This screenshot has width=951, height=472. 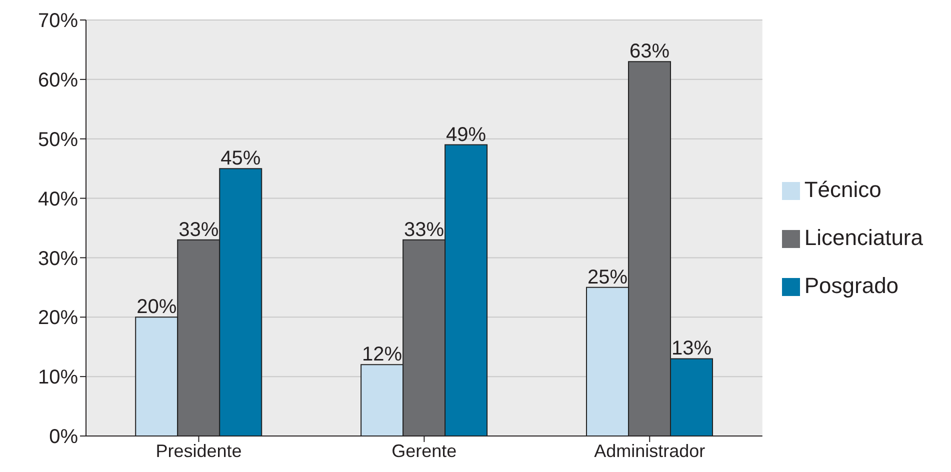 I want to click on y-tick-label: 50%, so click(x=58, y=139).